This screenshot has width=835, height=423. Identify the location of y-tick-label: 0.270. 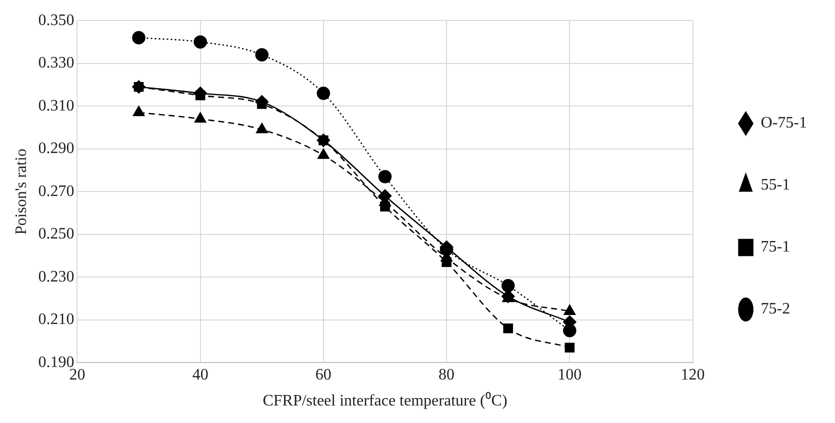
(56, 191).